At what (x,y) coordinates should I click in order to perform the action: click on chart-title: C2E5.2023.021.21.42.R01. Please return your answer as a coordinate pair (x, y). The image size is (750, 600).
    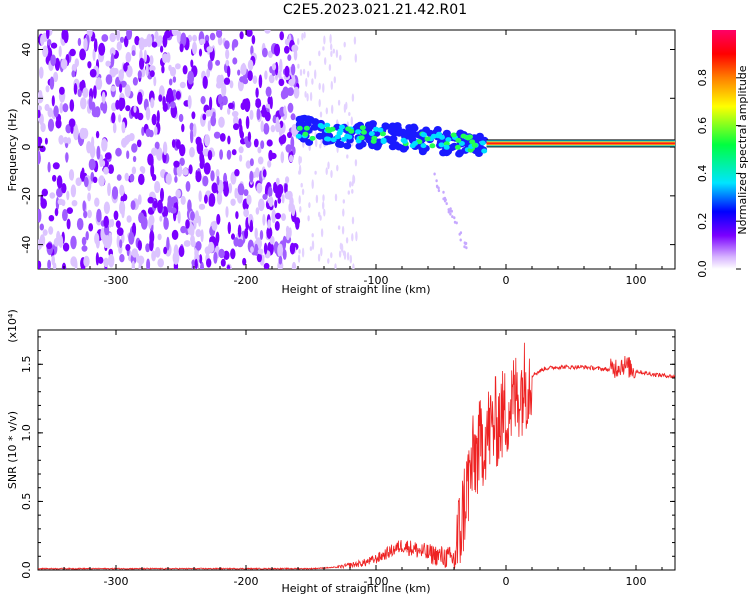
    Looking at the image, I should click on (375, 10).